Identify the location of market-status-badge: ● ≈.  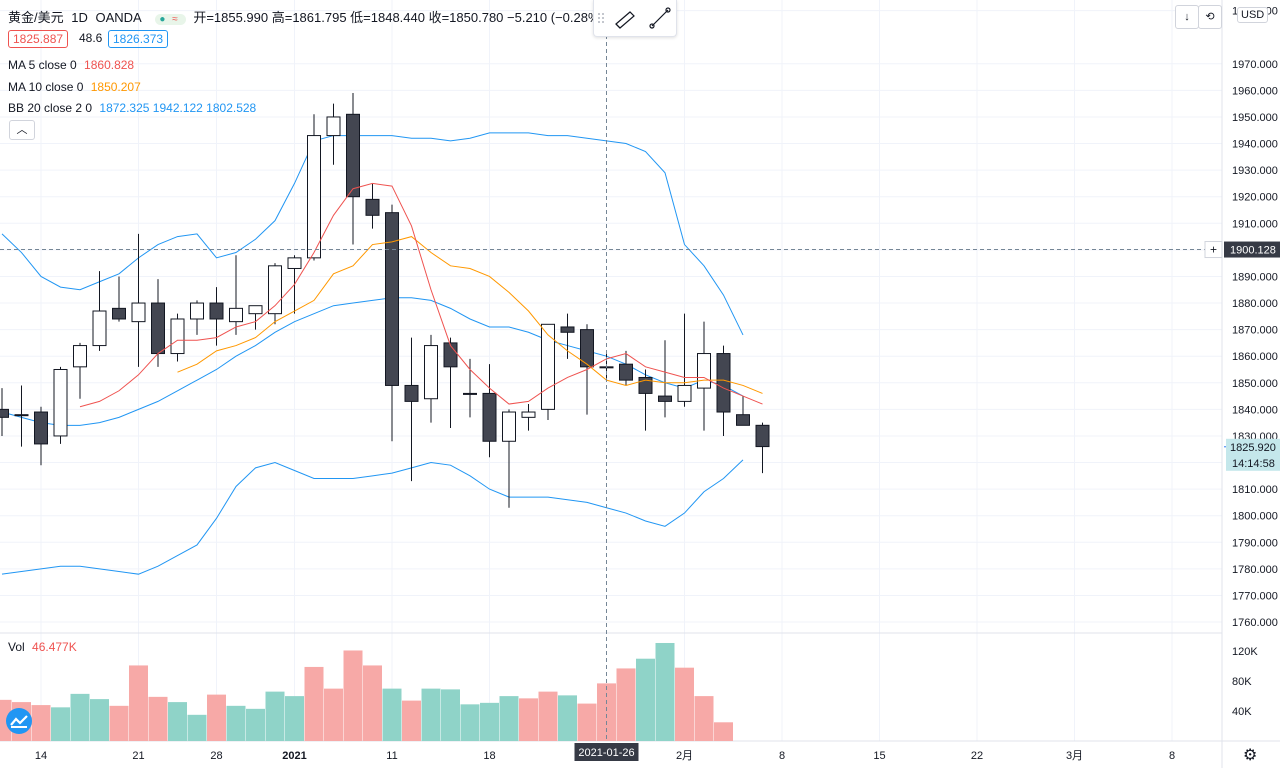
(170, 19).